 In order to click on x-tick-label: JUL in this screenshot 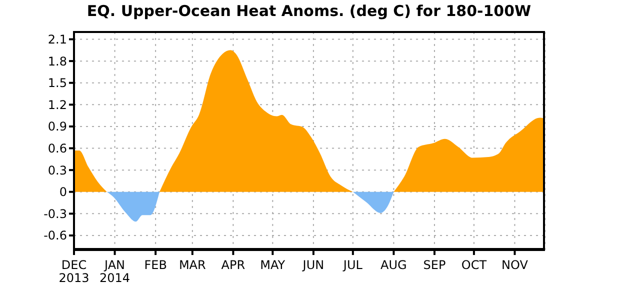, I will do `click(352, 265)`.